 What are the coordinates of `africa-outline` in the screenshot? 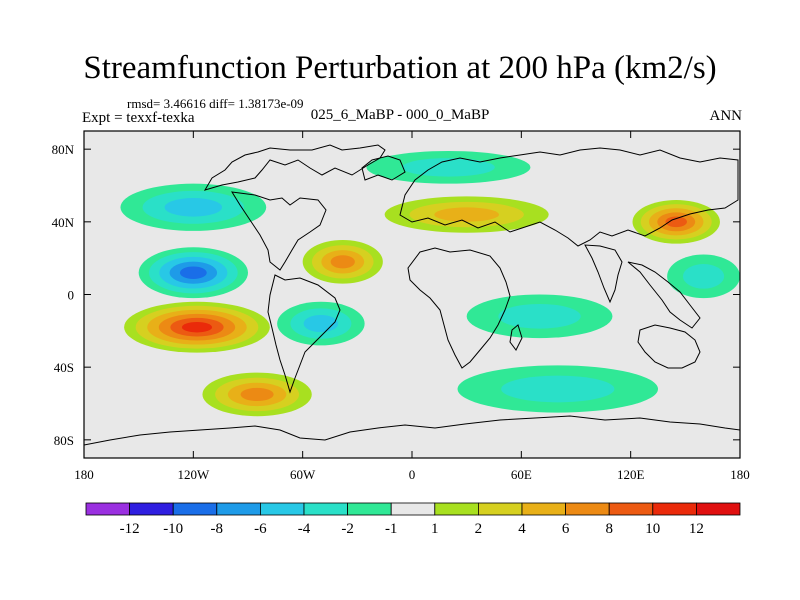 It's located at (459, 308).